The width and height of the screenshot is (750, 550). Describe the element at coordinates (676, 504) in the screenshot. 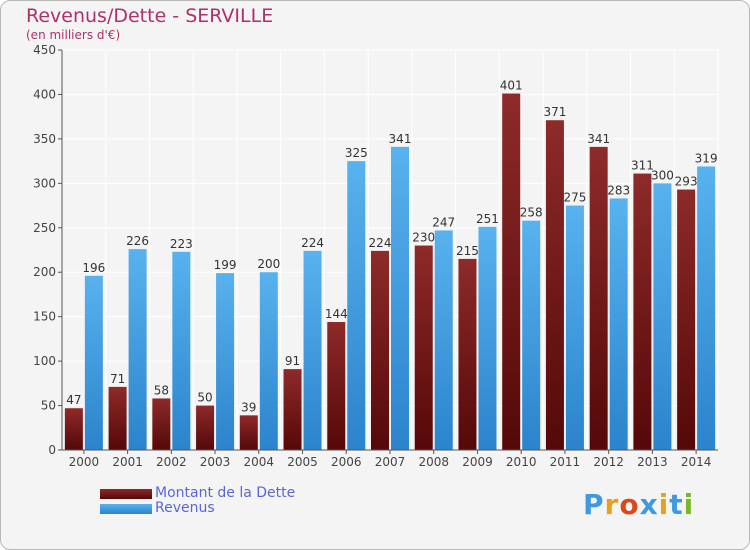

I see `brand-logo-letter: t` at that location.